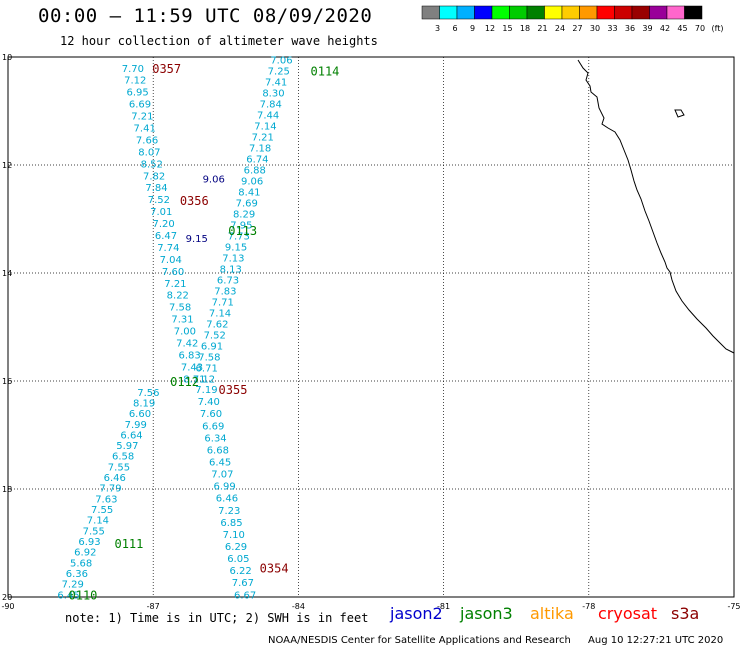  Describe the element at coordinates (7, 606) in the screenshot. I see `lon-tick-label: -90` at that location.